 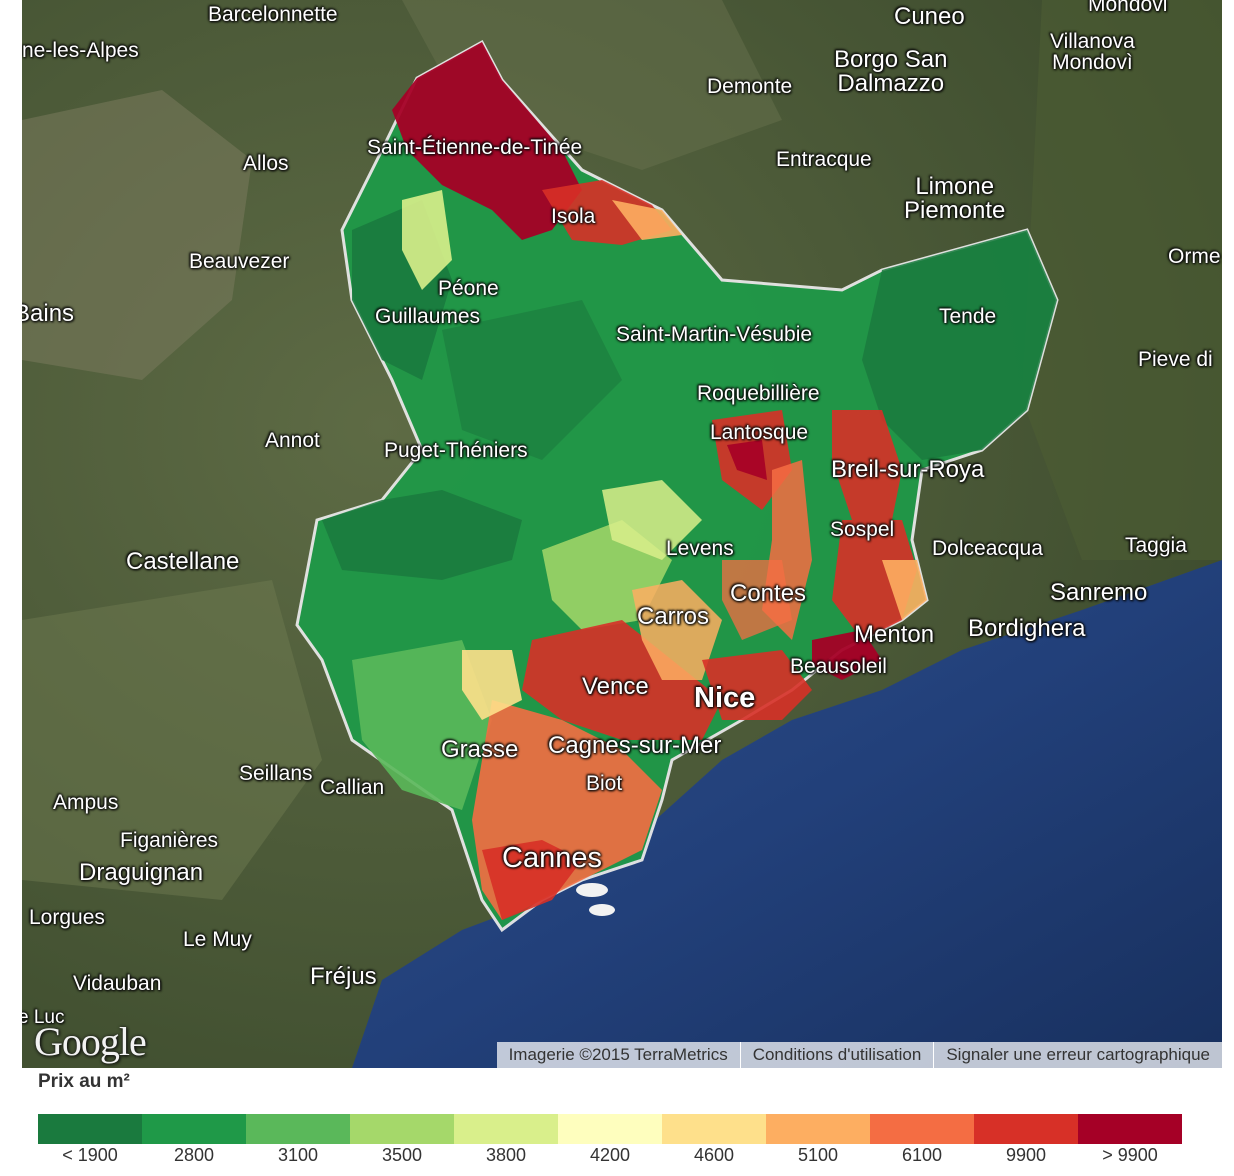 I want to click on zone-3800-center, so click(x=652, y=520).